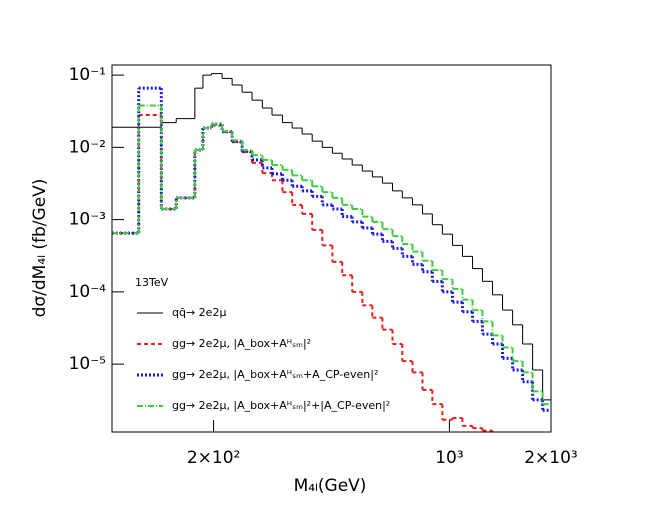  Describe the element at coordinates (87, 364) in the screenshot. I see `y-tick-label: 10⁻⁵` at that location.